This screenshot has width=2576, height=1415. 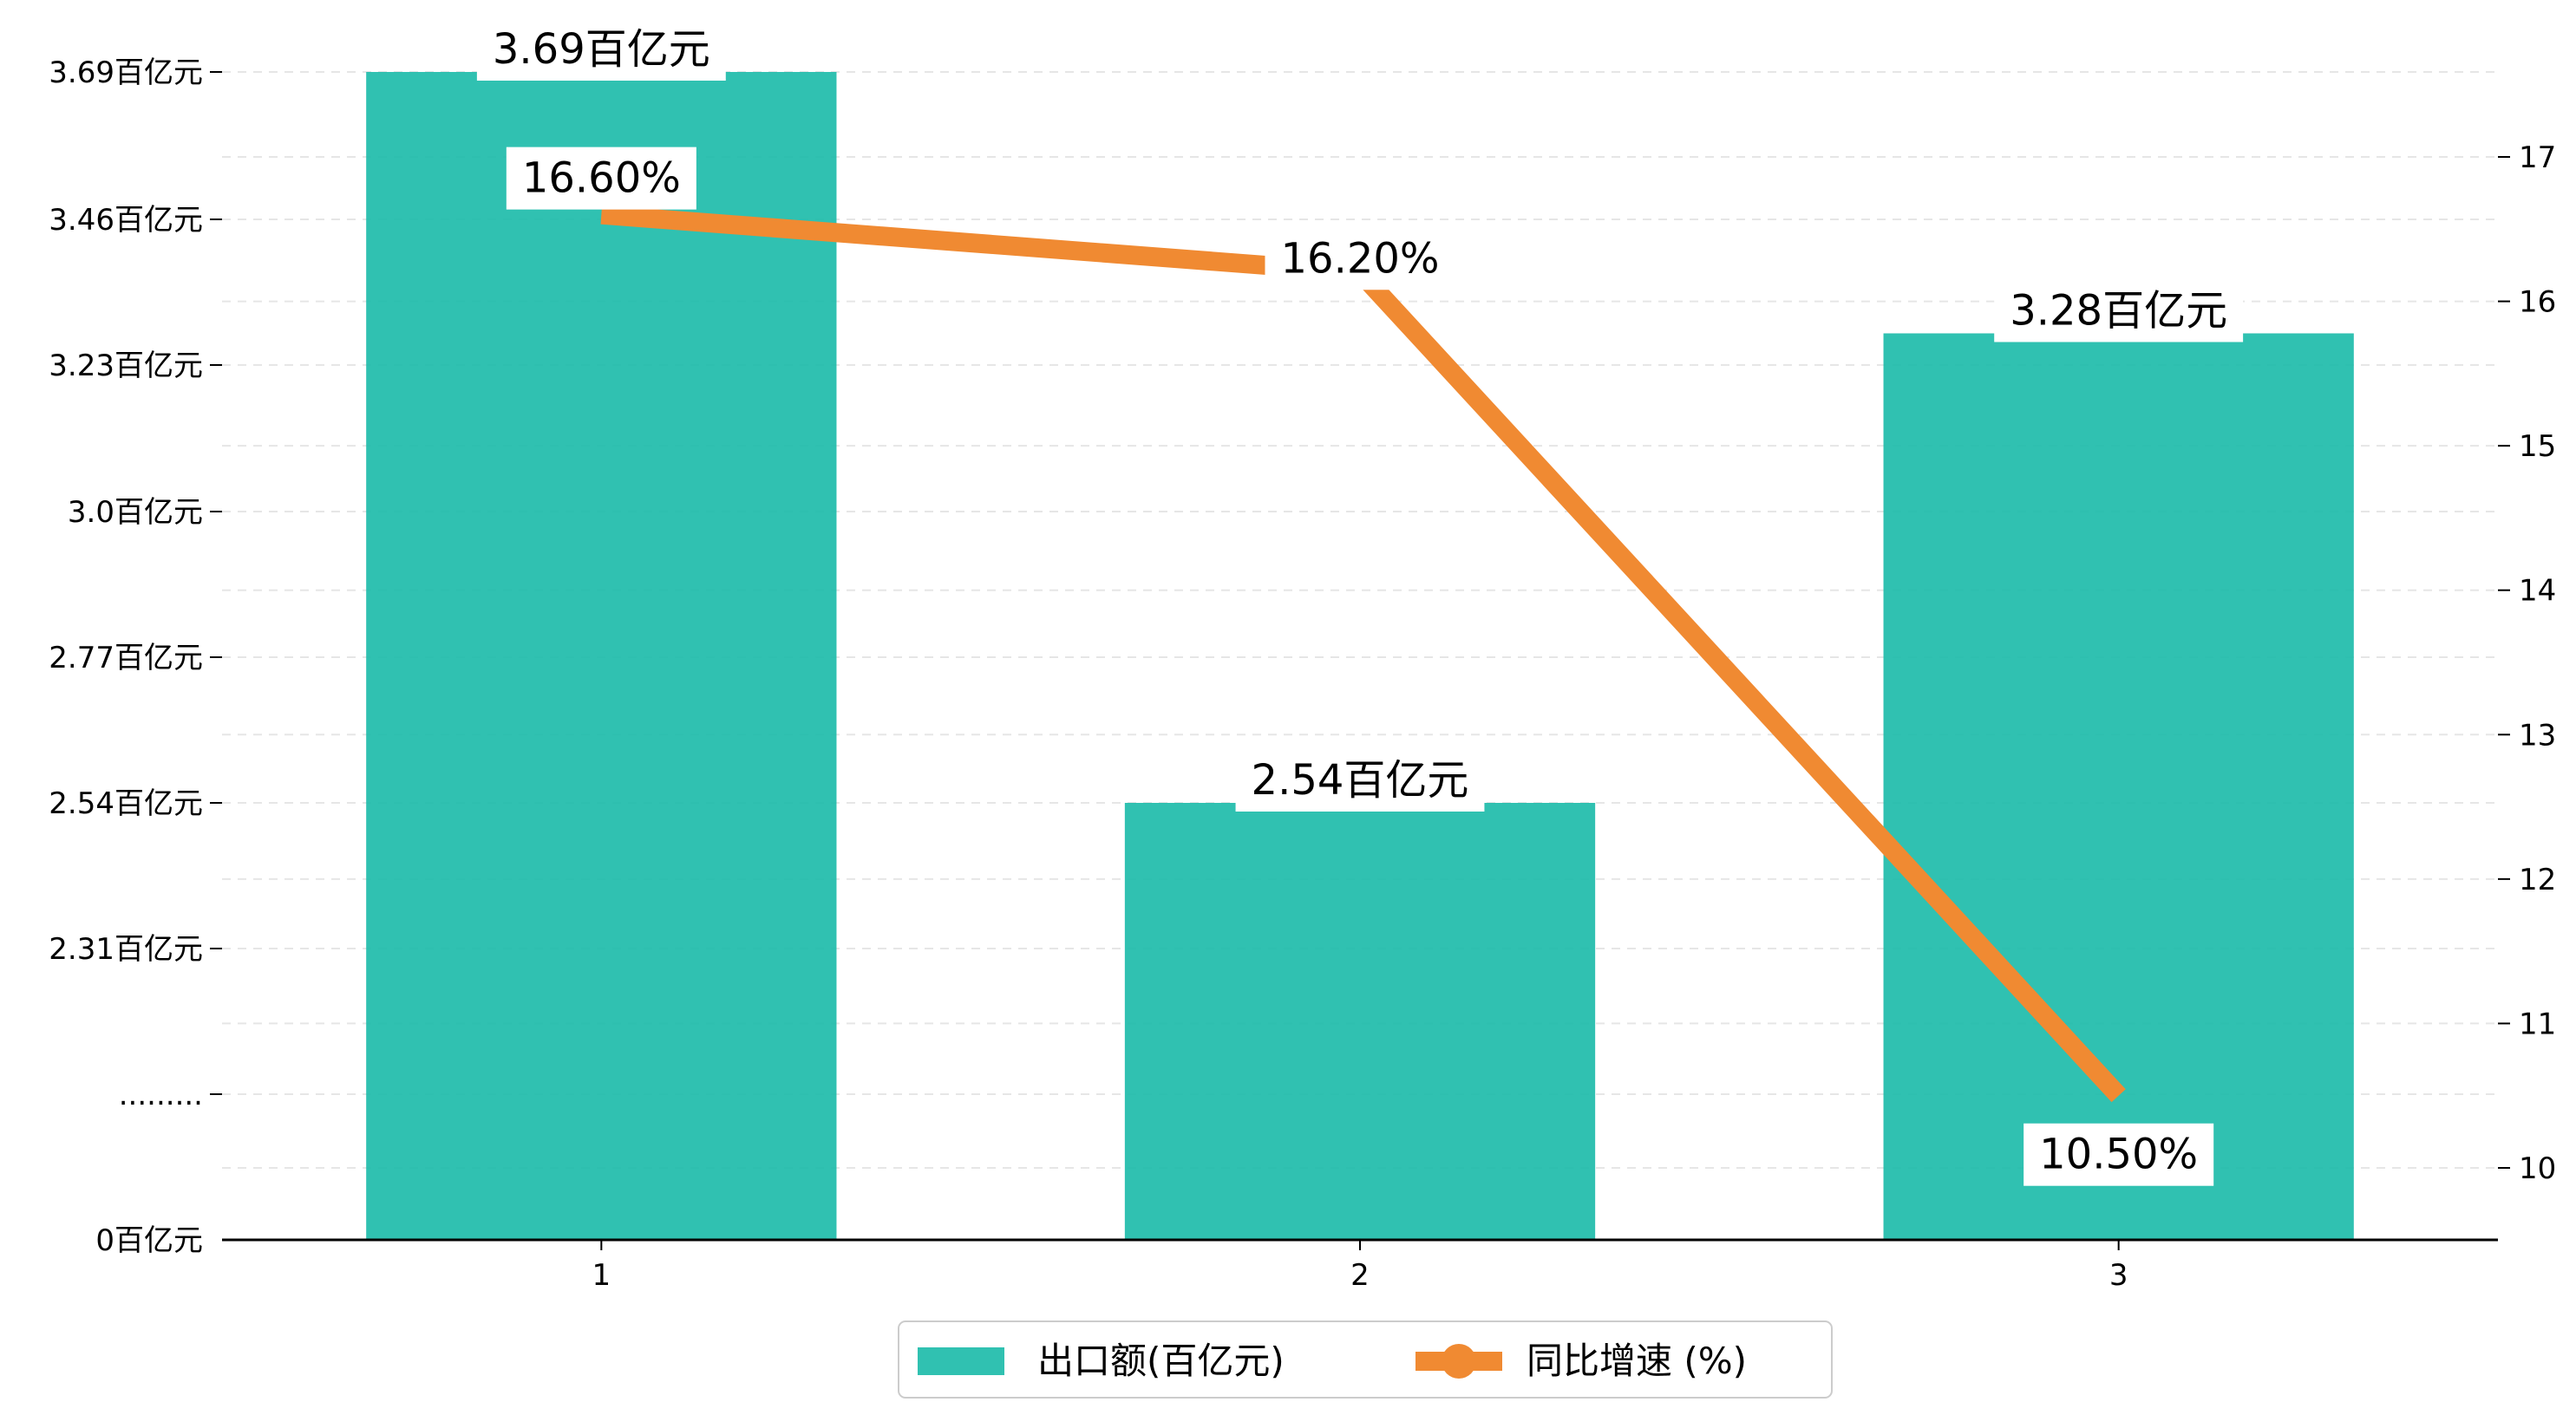 What do you see at coordinates (1161, 1361) in the screenshot?
I see `legend-label-export: 出口额(百亿元)` at bounding box center [1161, 1361].